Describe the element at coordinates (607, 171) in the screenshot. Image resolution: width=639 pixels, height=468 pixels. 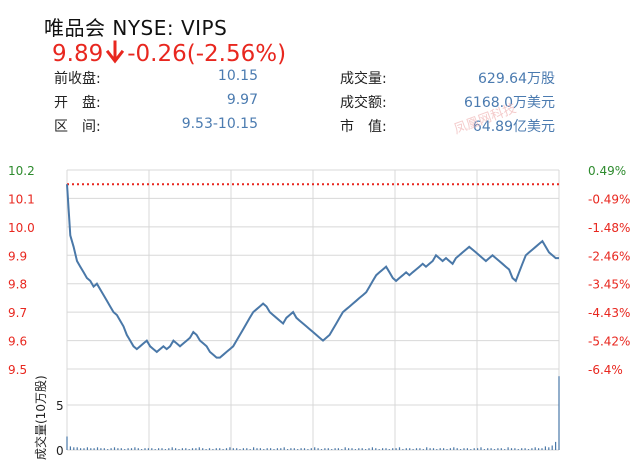
I see `price-tick-label-right: 0.49%` at that location.